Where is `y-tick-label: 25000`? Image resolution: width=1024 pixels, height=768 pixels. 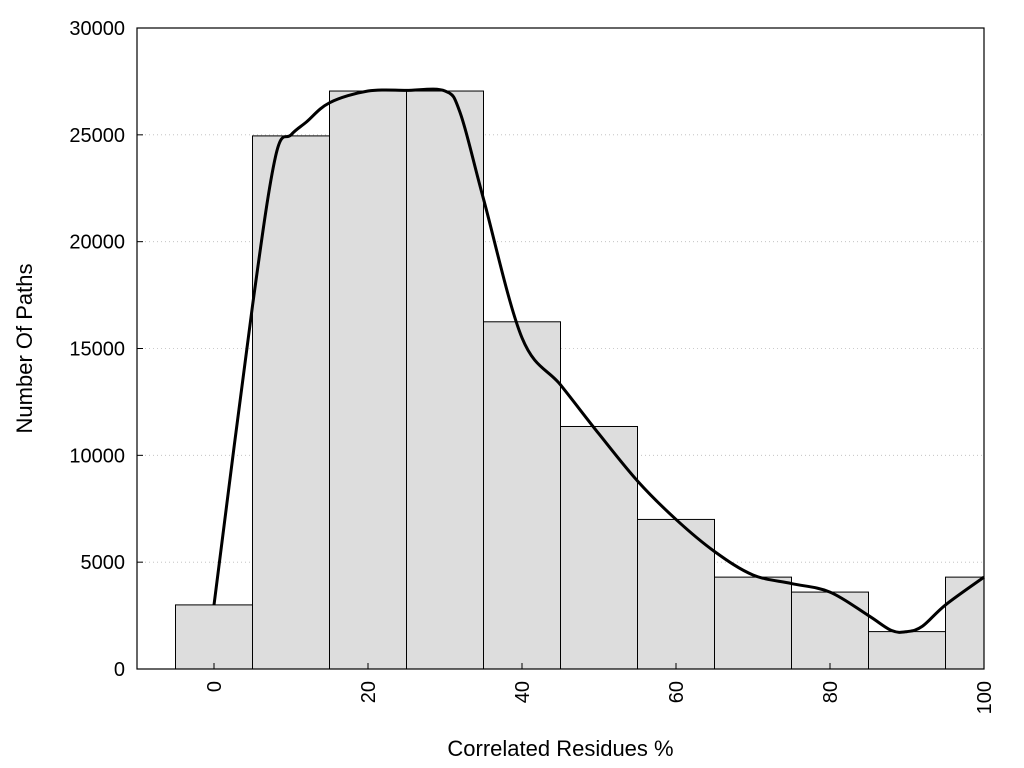 y-tick-label: 25000 is located at coordinates (97, 136).